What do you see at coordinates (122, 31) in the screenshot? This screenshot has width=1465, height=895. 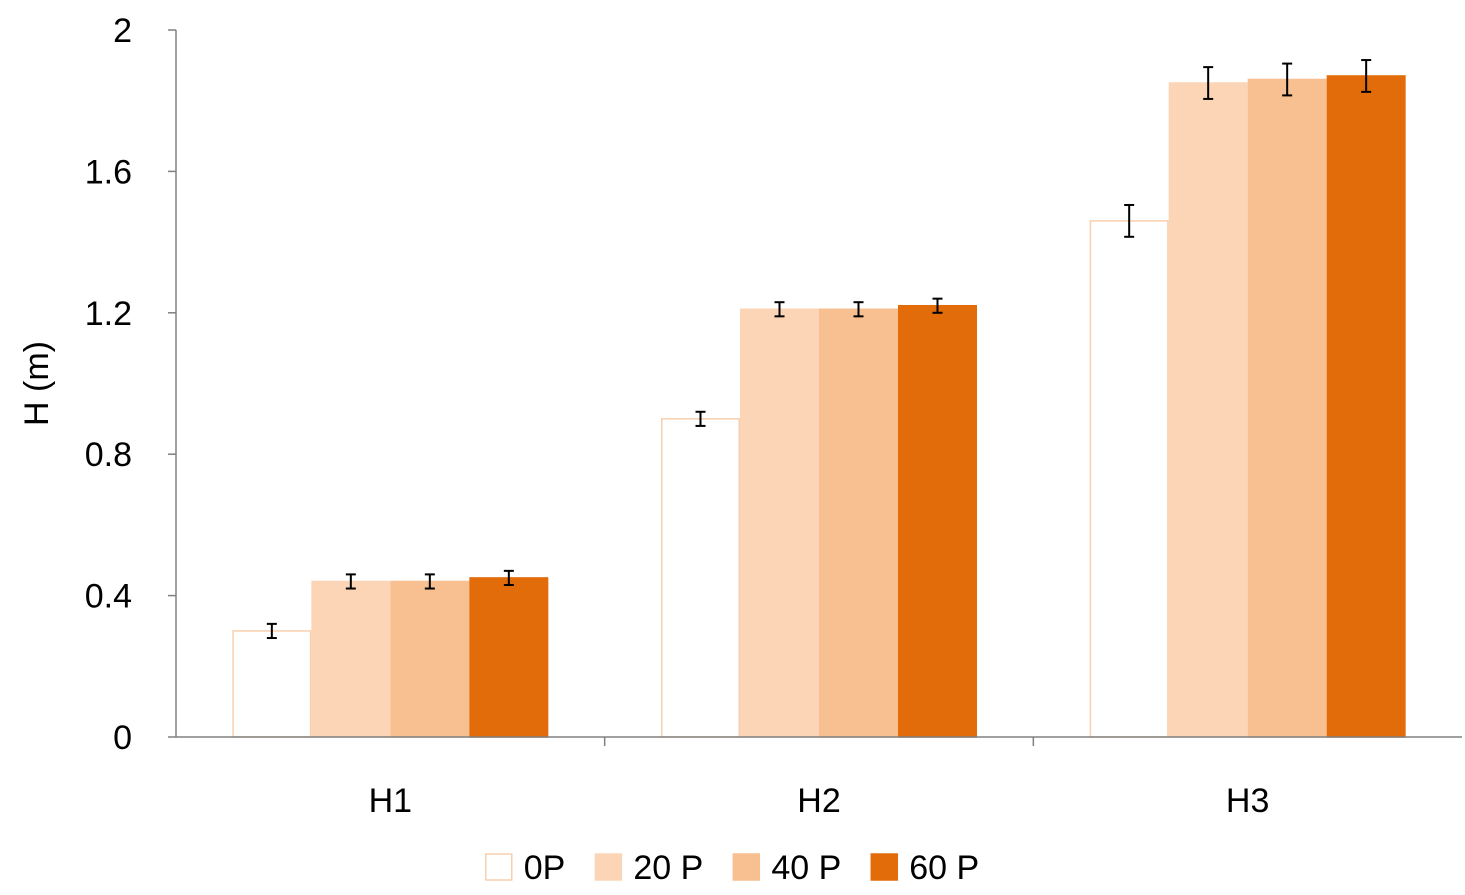 I see `y-tick-label: 2` at bounding box center [122, 31].